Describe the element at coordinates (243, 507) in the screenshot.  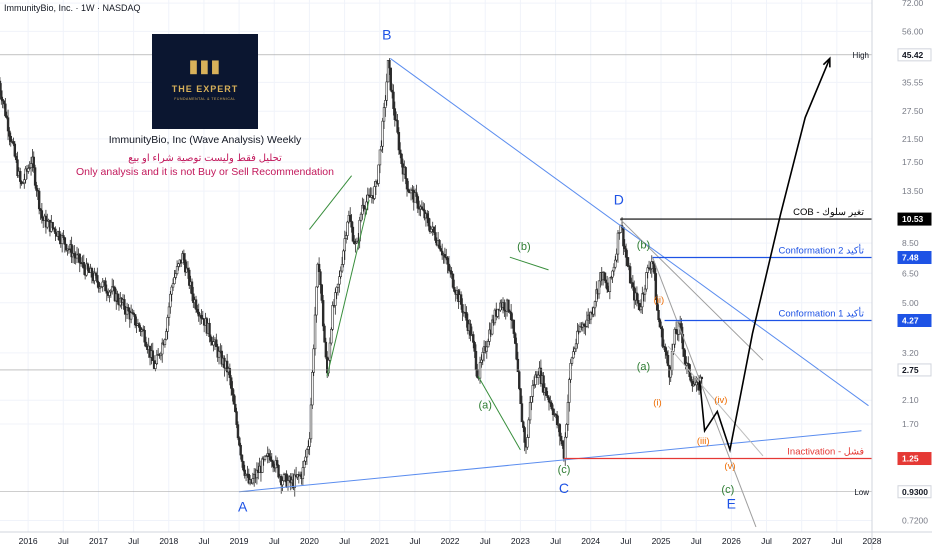
I see `wave-label: A` at that location.